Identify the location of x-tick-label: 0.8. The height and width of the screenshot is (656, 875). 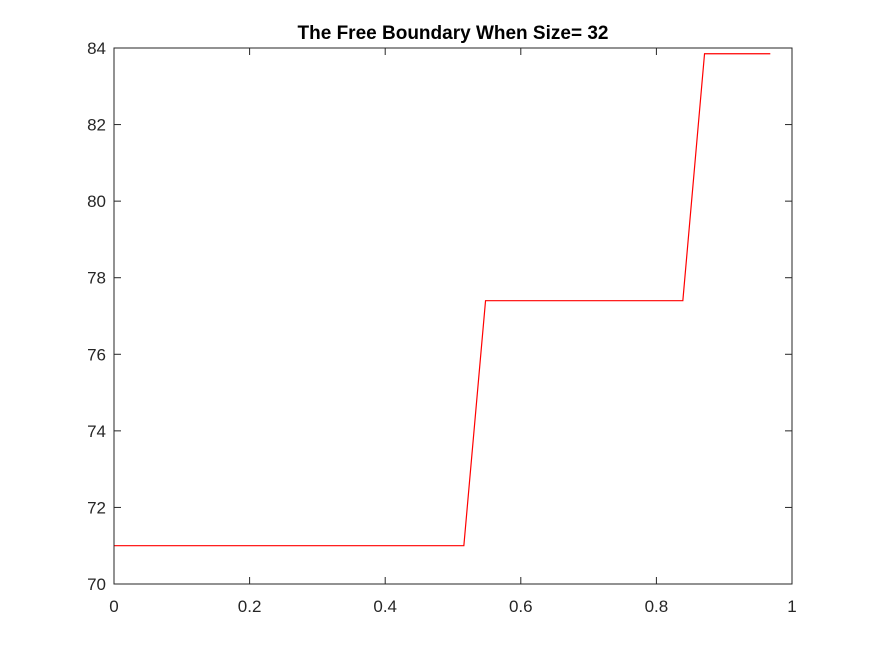
(657, 606).